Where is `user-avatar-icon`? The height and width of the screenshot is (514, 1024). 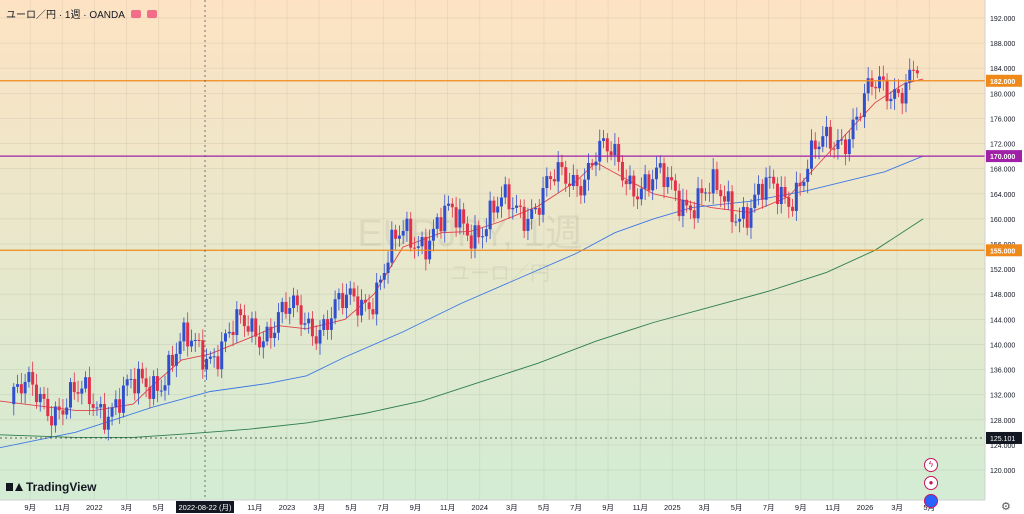
user-avatar-icon is located at coordinates (931, 501).